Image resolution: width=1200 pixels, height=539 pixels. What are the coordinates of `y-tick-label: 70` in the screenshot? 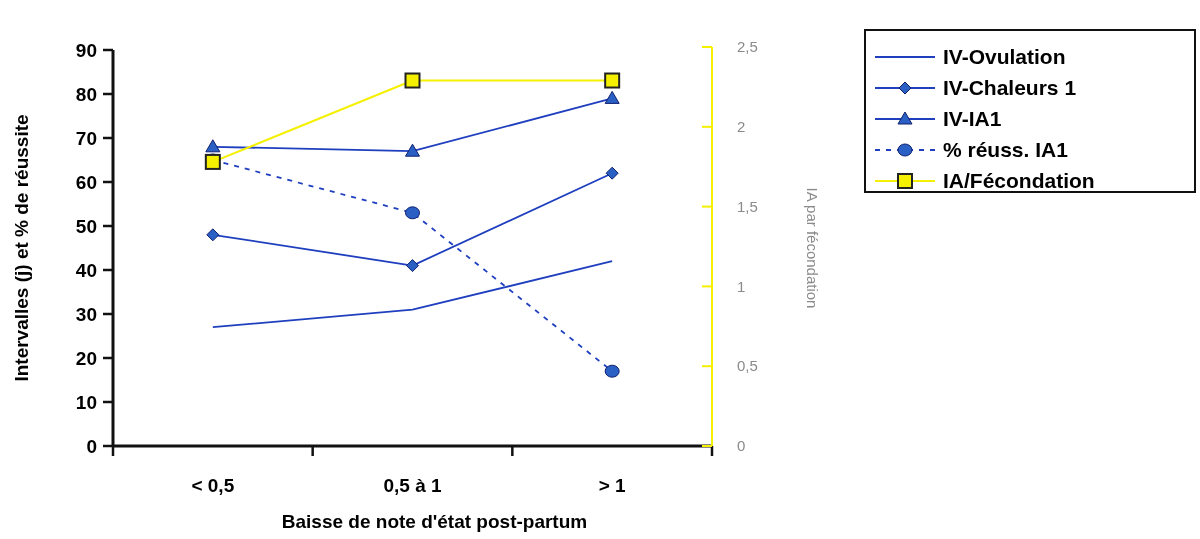 It's located at (86, 138).